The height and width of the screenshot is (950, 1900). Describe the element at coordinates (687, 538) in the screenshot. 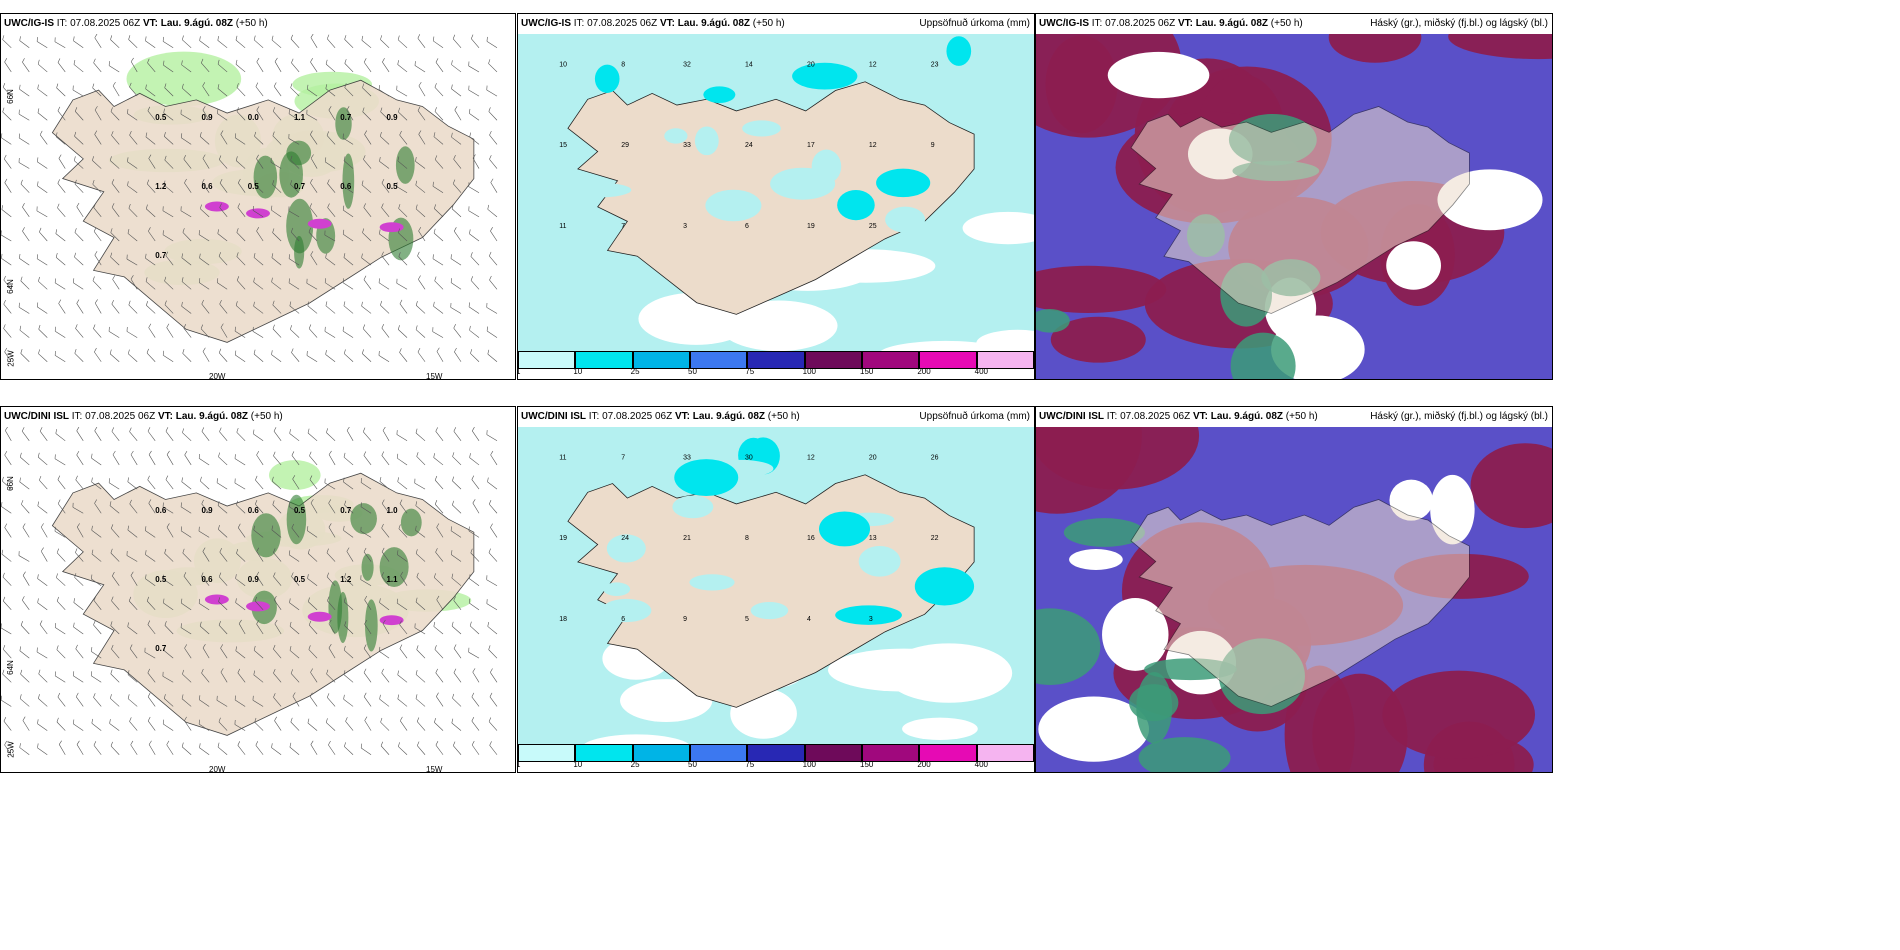

I see `precip-value-label: 21` at that location.